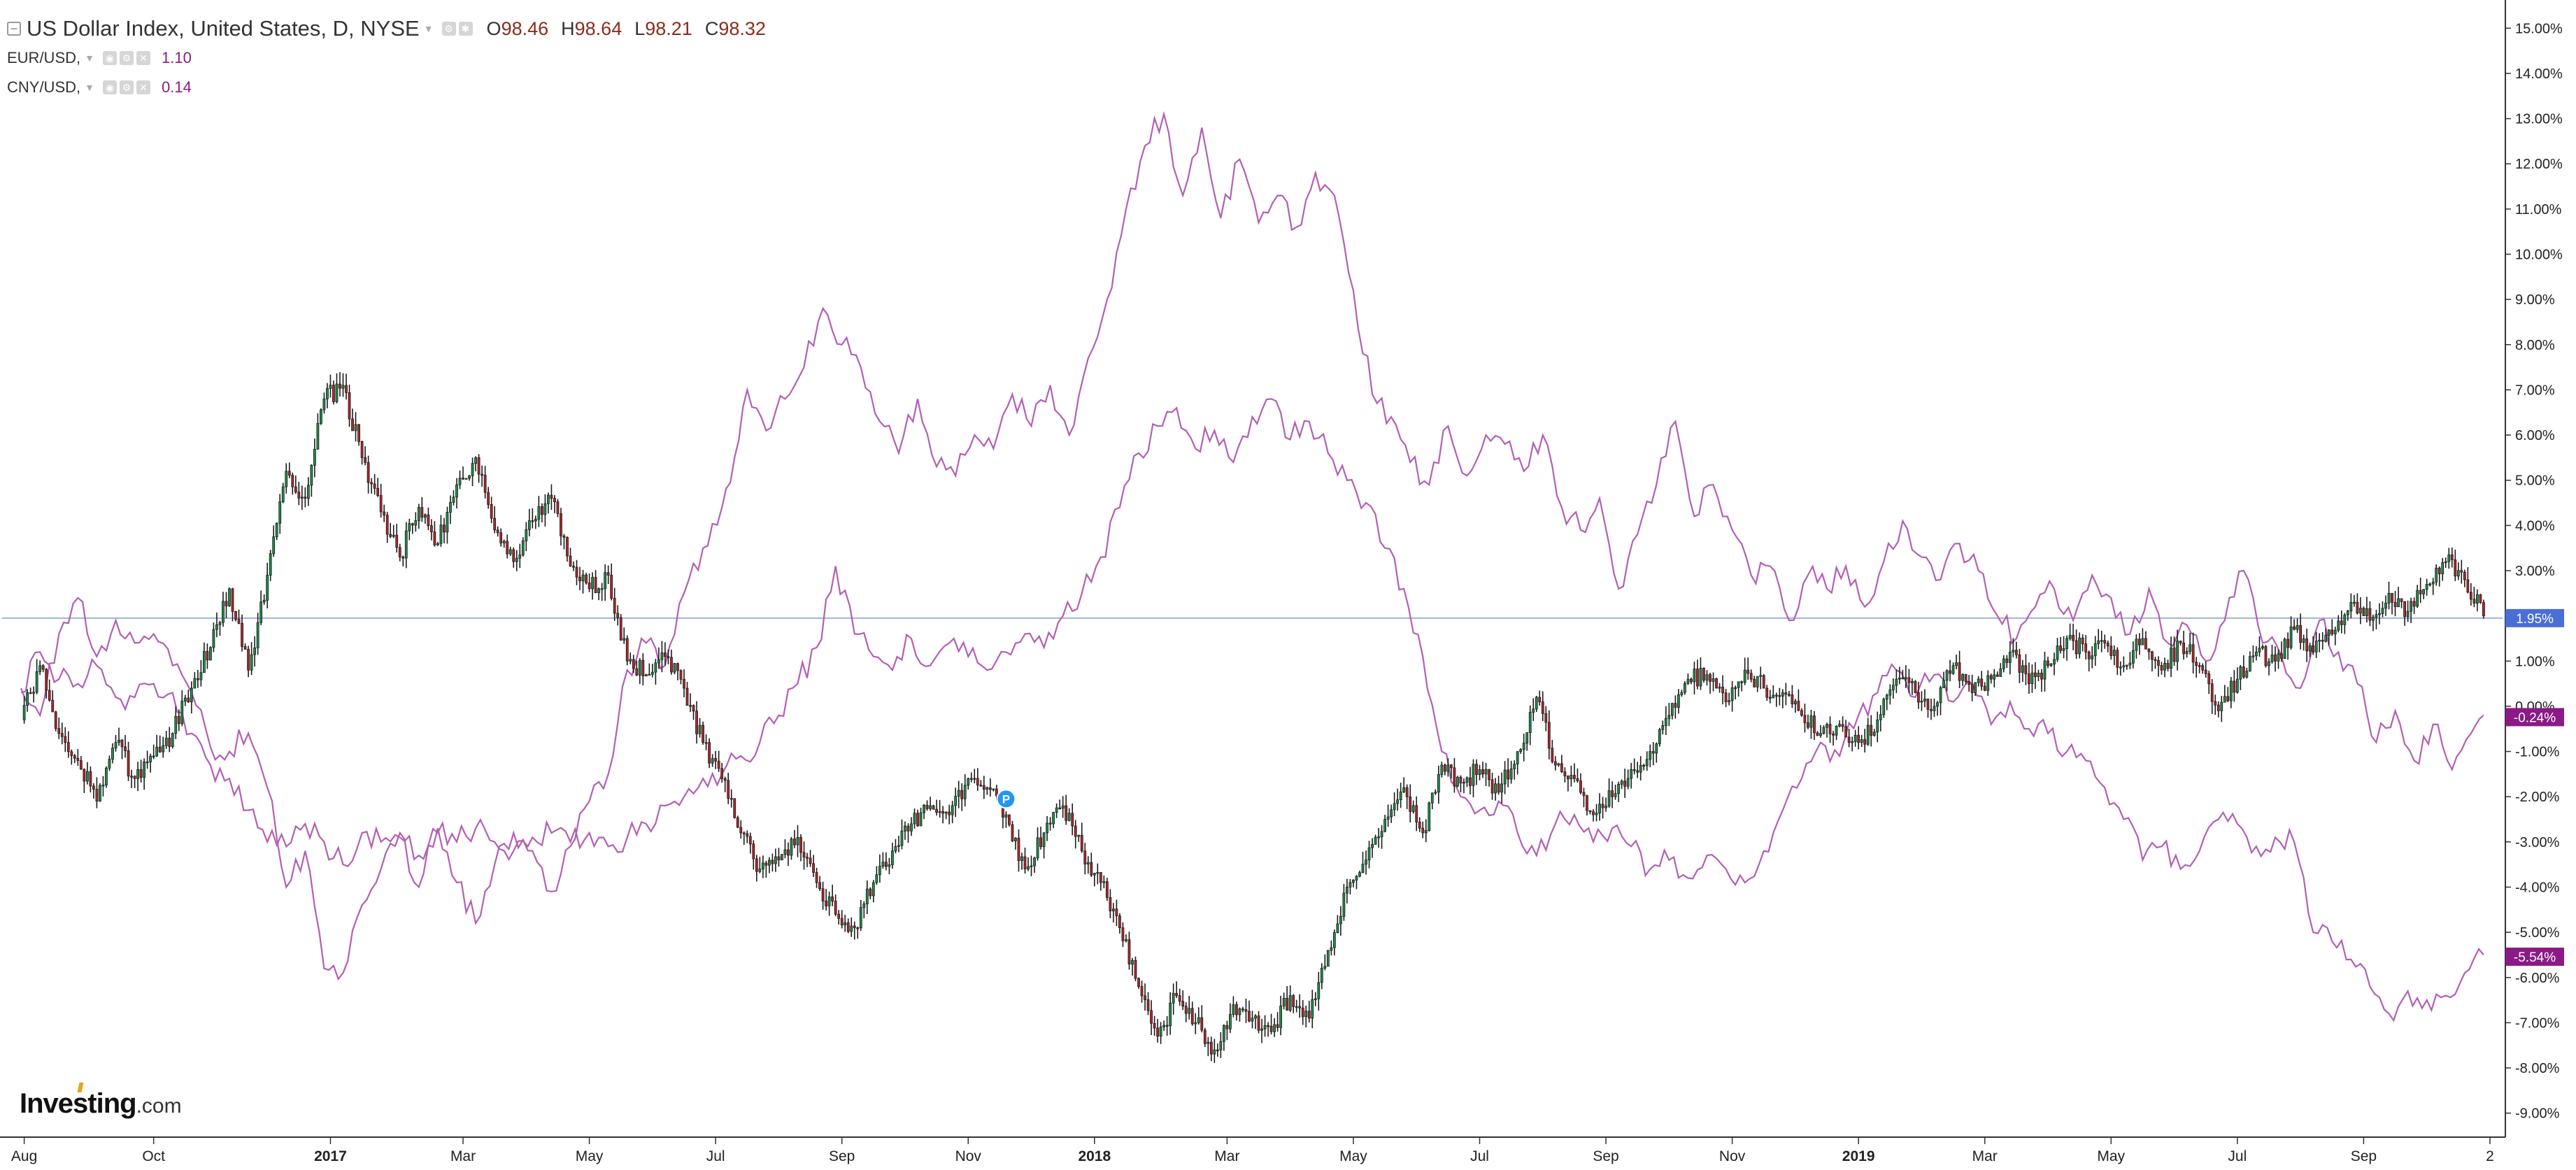  I want to click on x-tick-label: Mar, so click(1985, 1156).